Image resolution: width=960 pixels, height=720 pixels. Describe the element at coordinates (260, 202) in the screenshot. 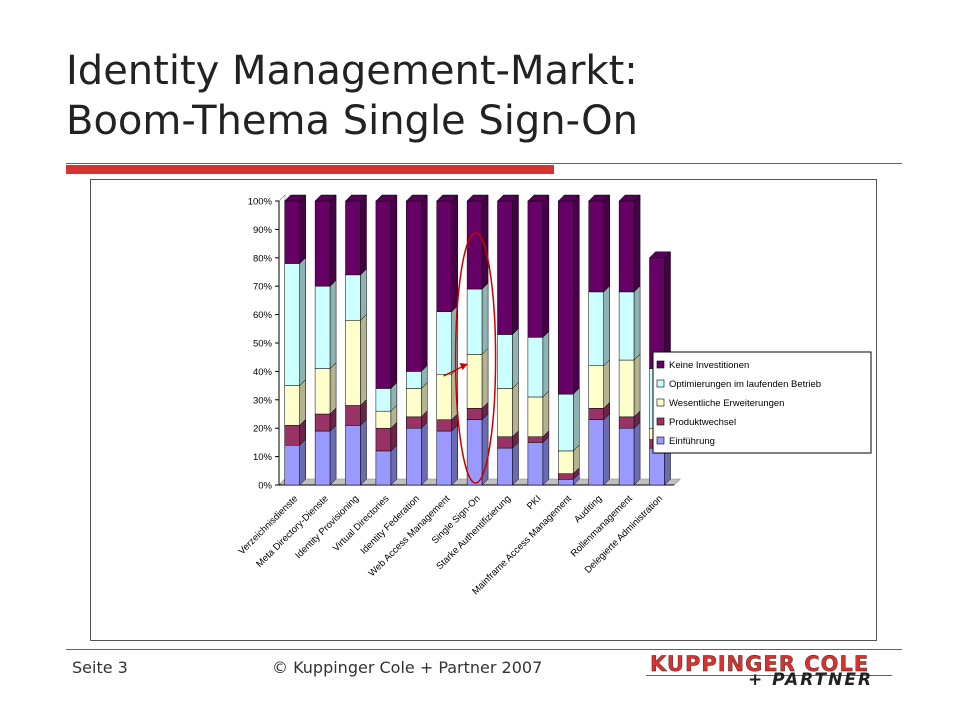

I see `y-tick-label: 100%` at that location.